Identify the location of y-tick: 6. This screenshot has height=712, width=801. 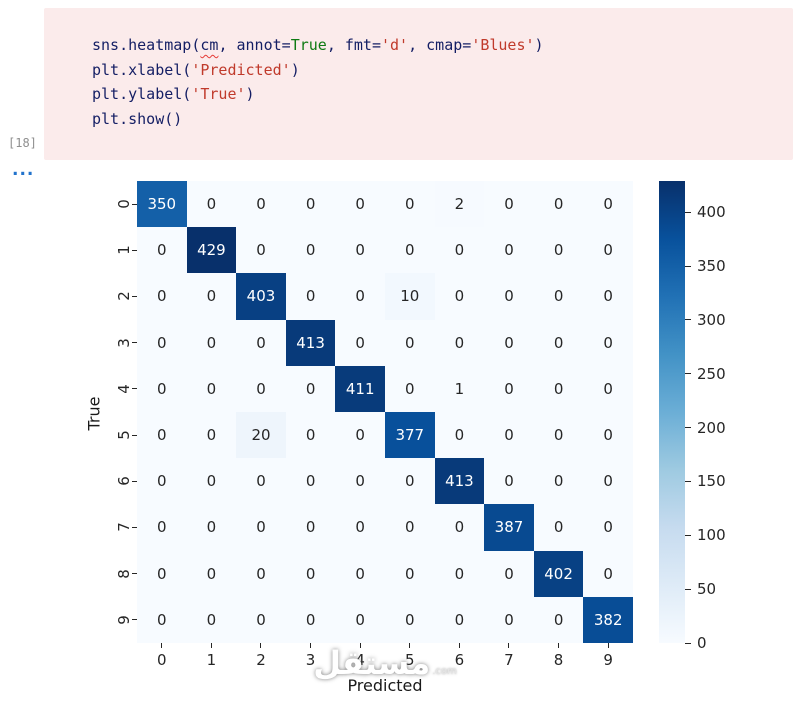
(120, 481).